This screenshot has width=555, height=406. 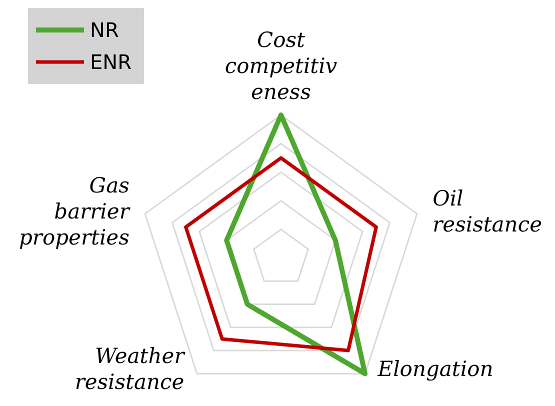 What do you see at coordinates (75, 211) in the screenshot?
I see `spoke-label: Gas barrier properties` at bounding box center [75, 211].